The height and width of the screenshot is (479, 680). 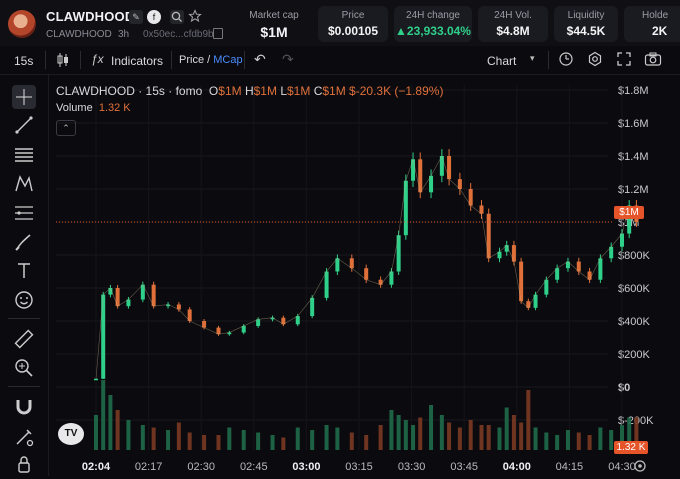 I want to click on stat-24h-volume: 24H Vol. $4.8M, so click(x=513, y=24).